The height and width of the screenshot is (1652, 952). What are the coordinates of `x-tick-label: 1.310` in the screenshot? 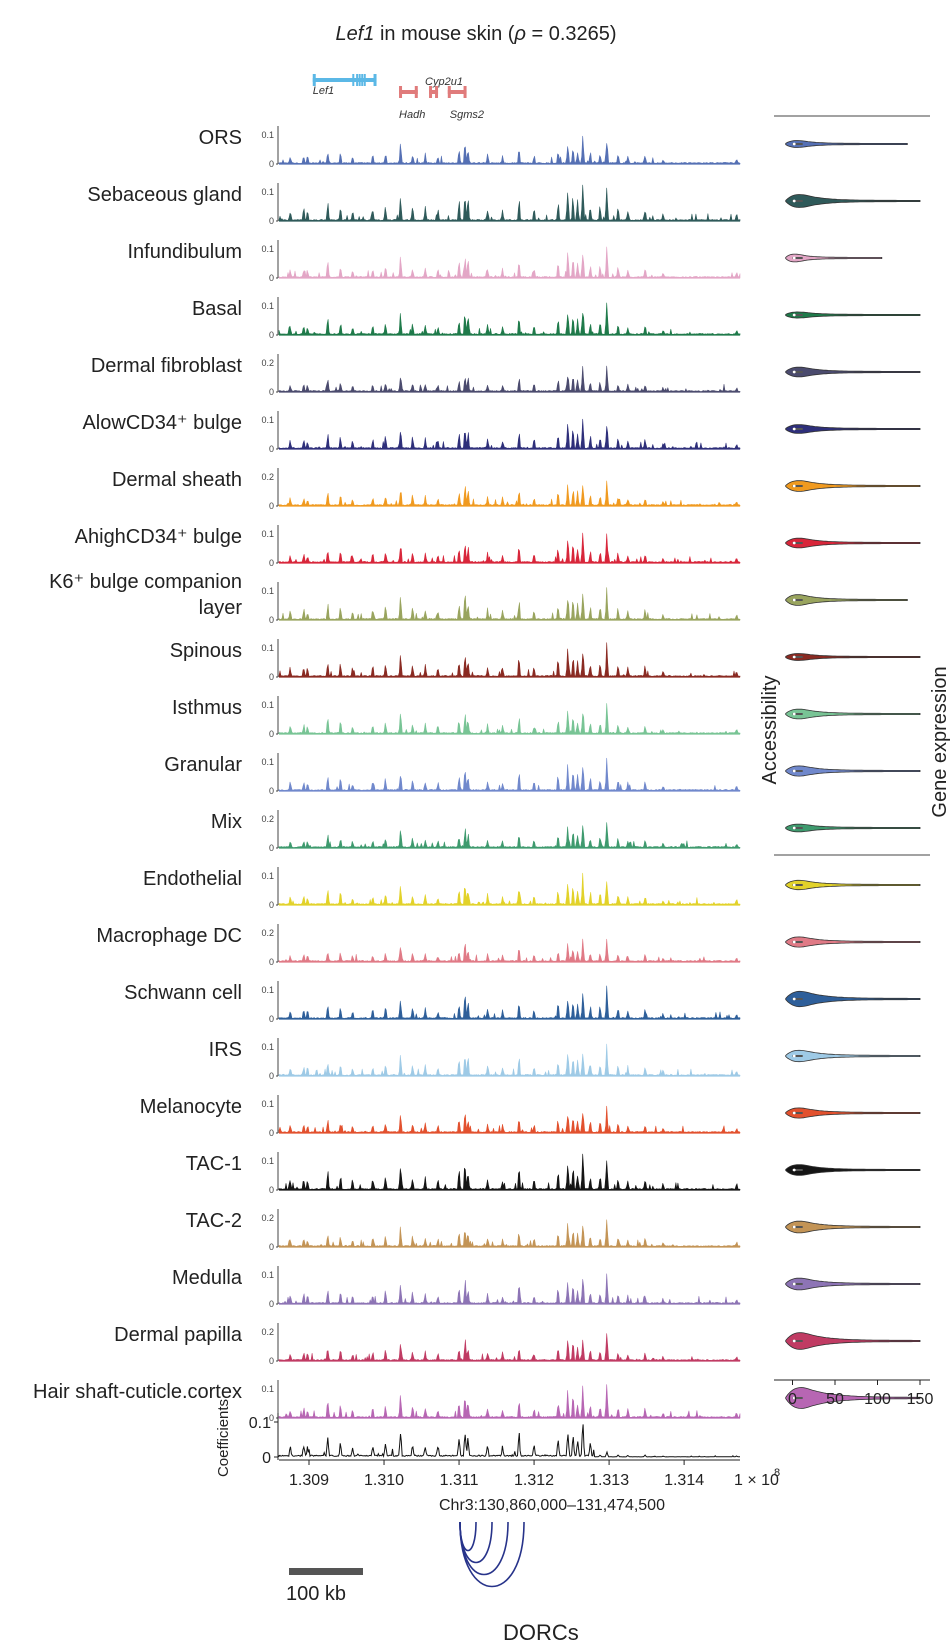 It's located at (384, 1480).